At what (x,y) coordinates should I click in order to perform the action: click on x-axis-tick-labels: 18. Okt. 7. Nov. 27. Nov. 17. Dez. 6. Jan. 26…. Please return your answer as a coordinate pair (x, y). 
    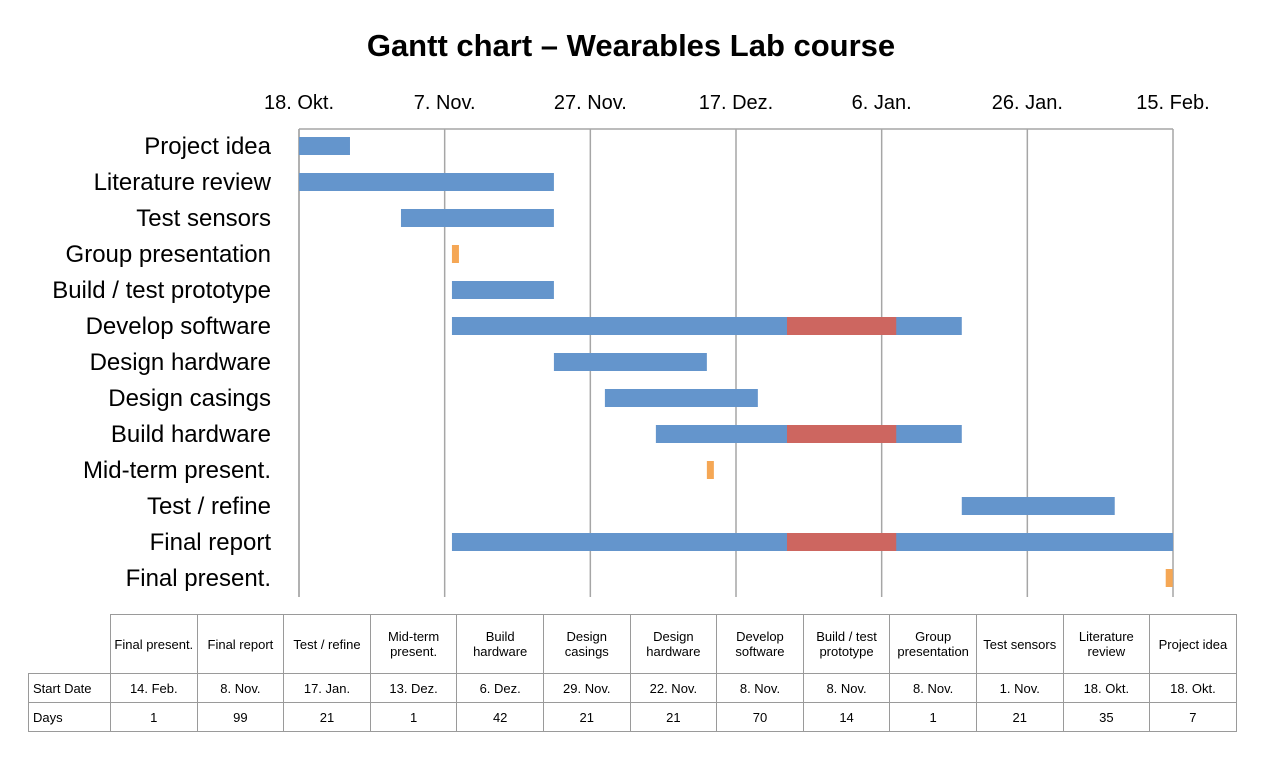
    Looking at the image, I should click on (737, 103).